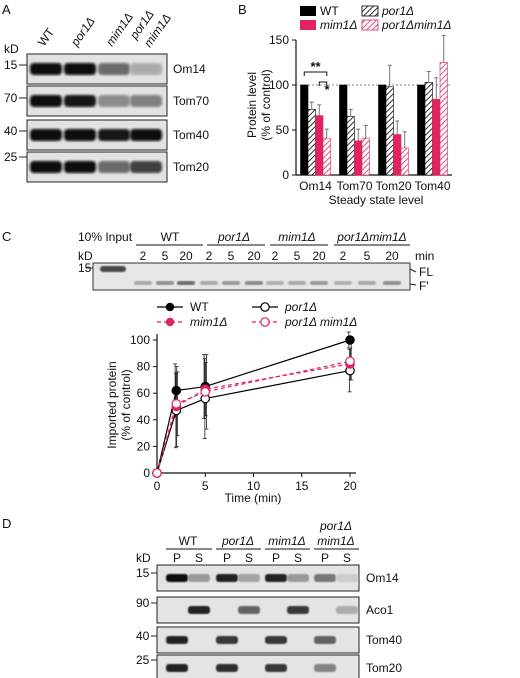  What do you see at coordinates (251, 276) in the screenshot?
I see `panel-c-blot-box` at bounding box center [251, 276].